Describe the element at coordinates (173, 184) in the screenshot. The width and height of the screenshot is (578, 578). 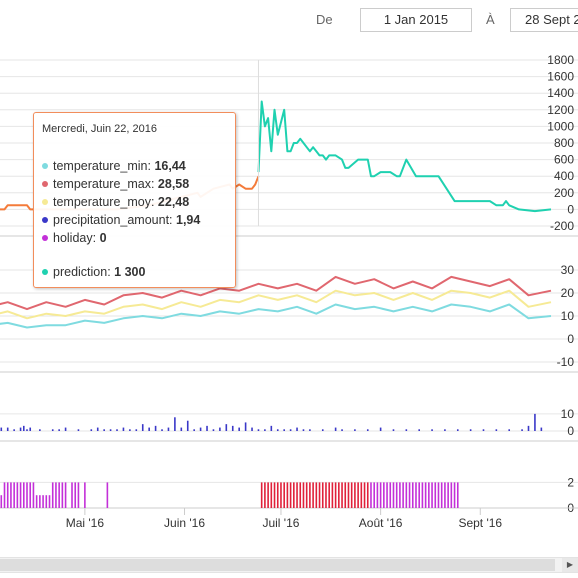
I see `tooltip-series-value: 28,58` at that location.